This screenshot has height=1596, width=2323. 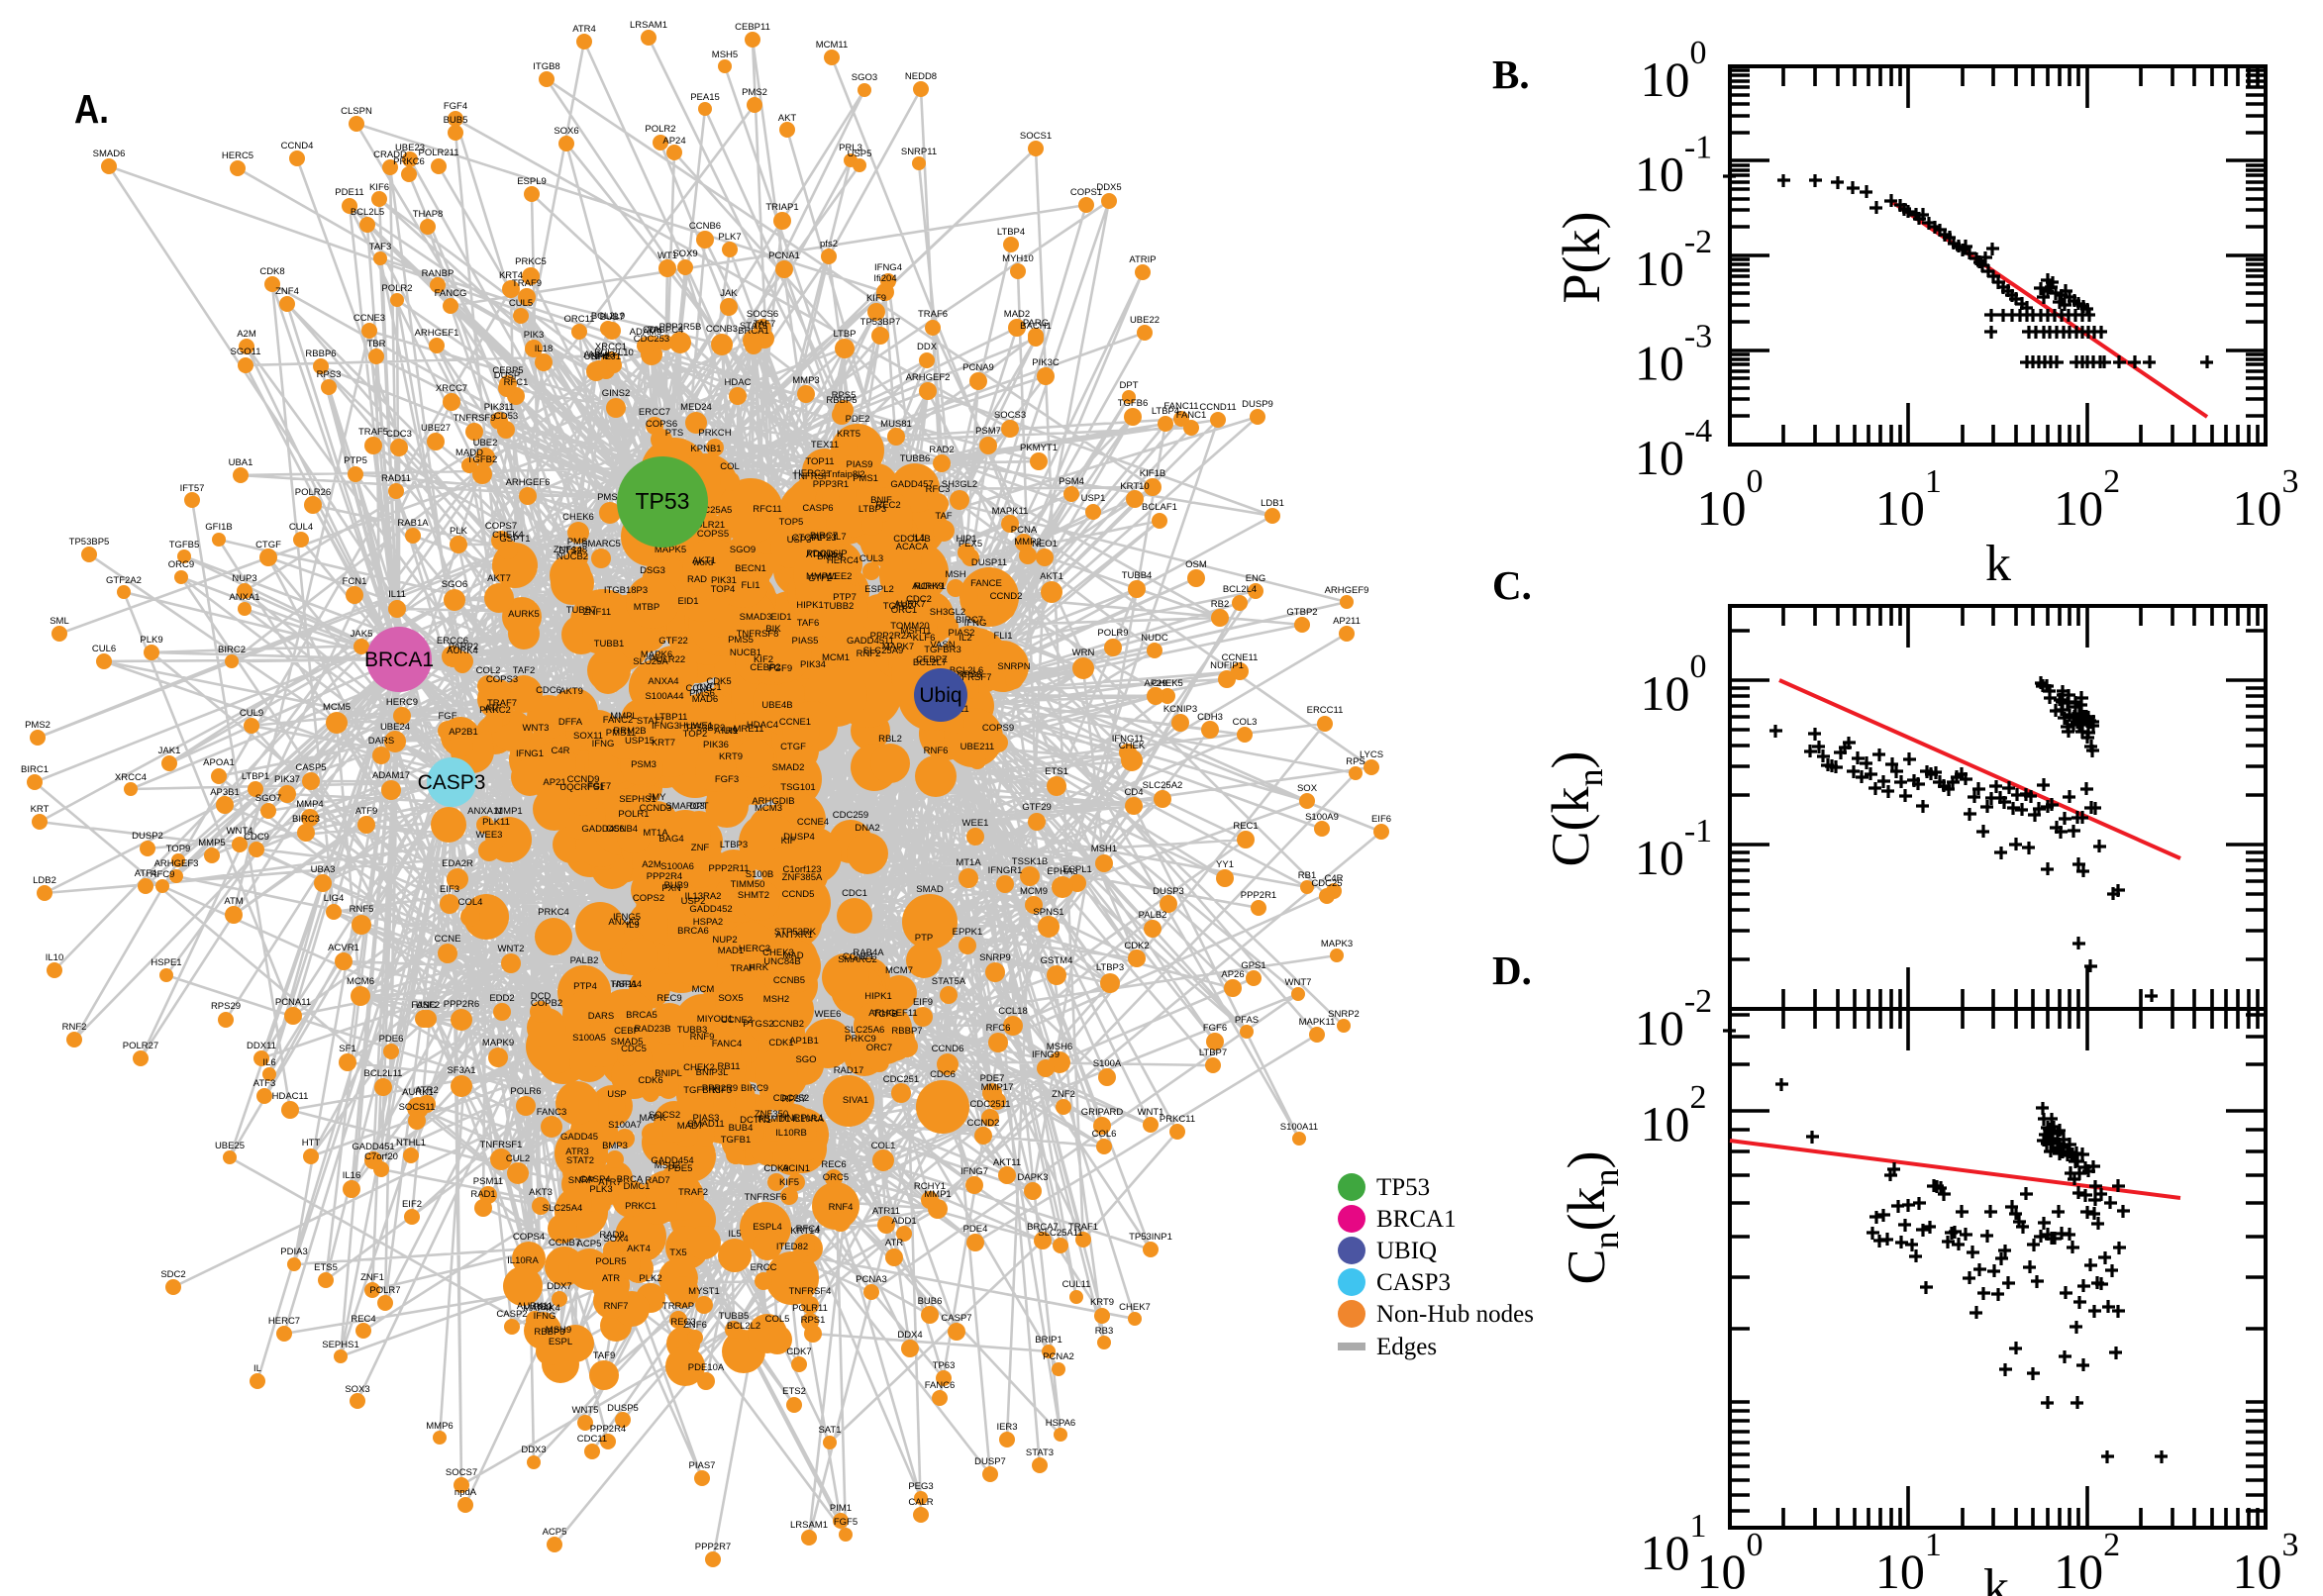 What do you see at coordinates (466, 1493) in the screenshot?
I see `svg-text: npdA` at bounding box center [466, 1493].